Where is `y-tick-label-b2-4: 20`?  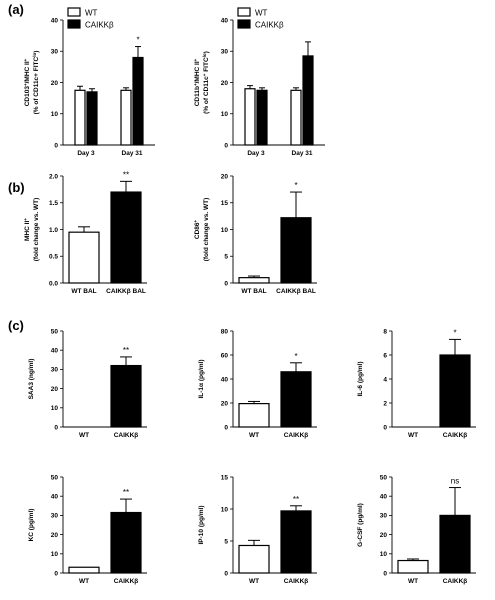 y-tick-label-b2-4: 20 is located at coordinates (225, 176).